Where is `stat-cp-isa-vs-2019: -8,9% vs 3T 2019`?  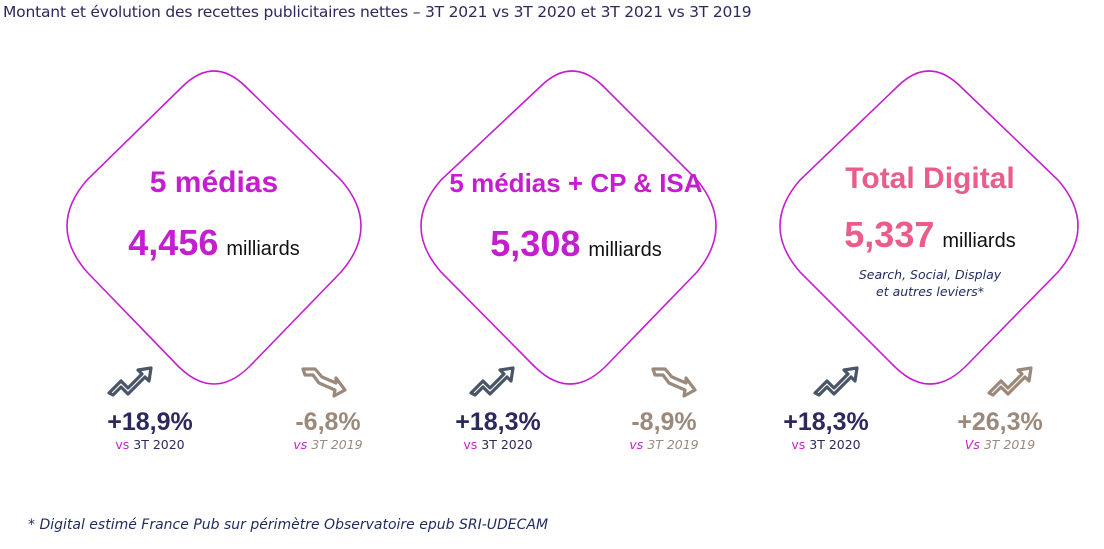
stat-cp-isa-vs-2019: -8,9% vs 3T 2019 is located at coordinates (664, 430).